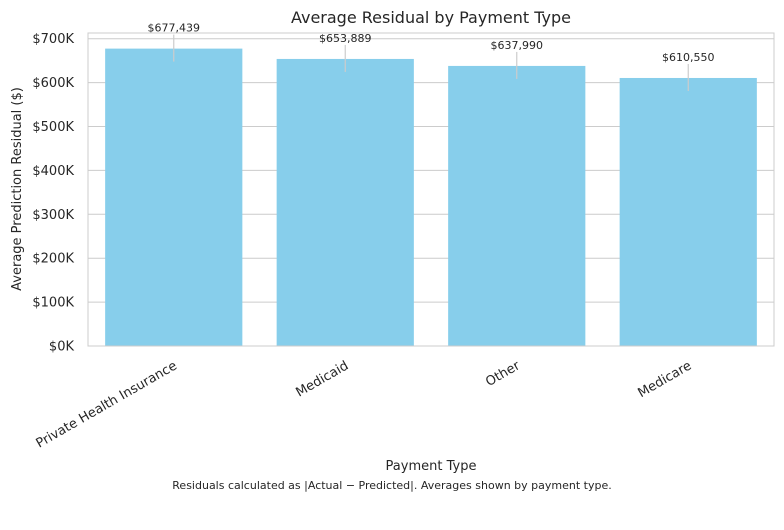 The width and height of the screenshot is (784, 530). I want to click on chart-title: Average Residual by Payment Type, so click(431, 17).